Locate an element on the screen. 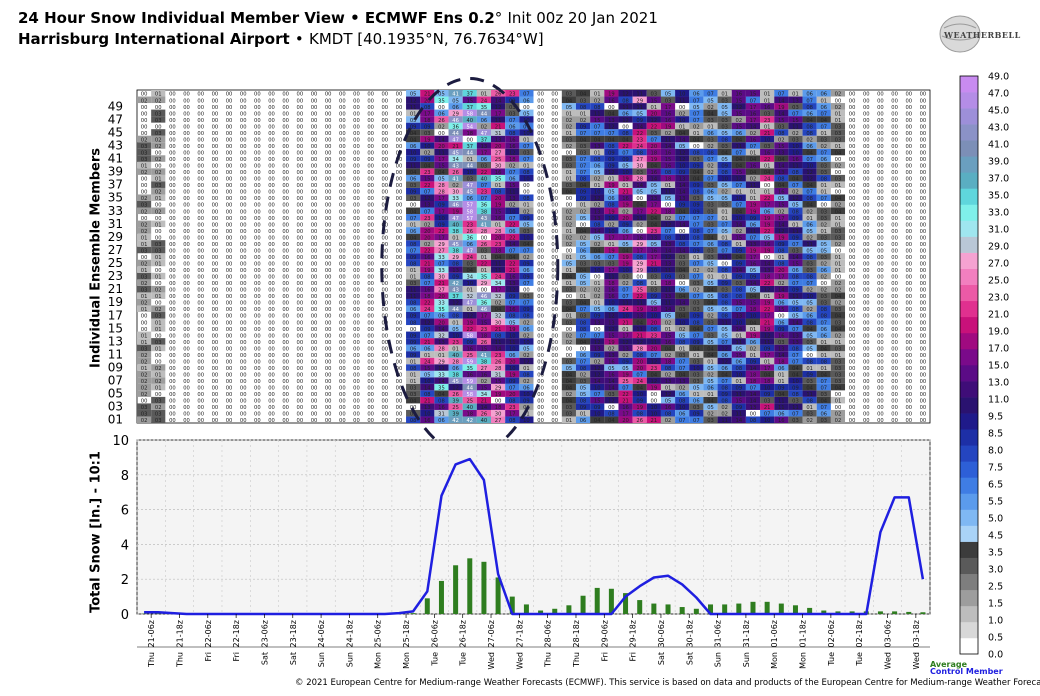  day-tick-label: Wed is located at coordinates (491, 660).